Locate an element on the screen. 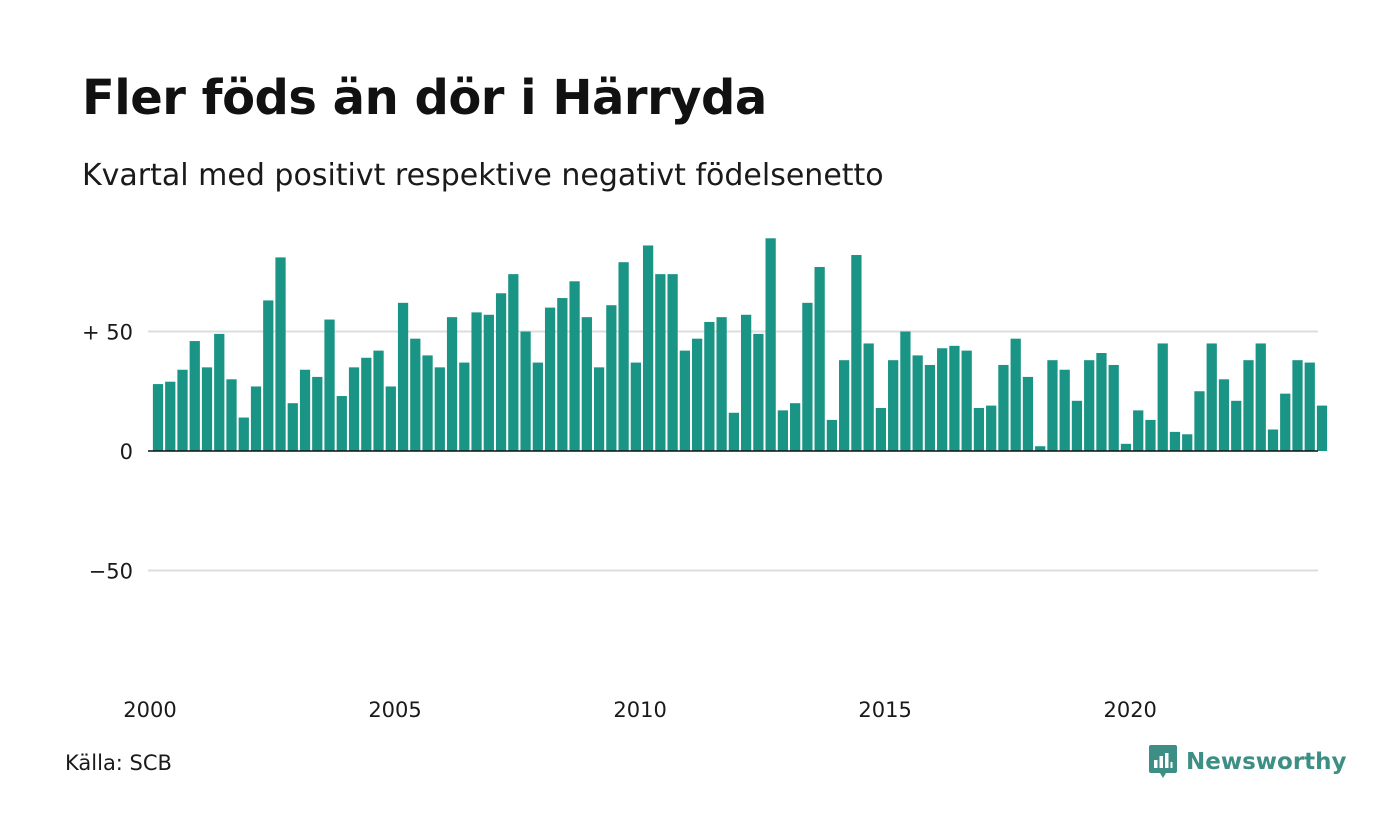  chart-title: Fler föds än dör i Härryda is located at coordinates (424, 98).